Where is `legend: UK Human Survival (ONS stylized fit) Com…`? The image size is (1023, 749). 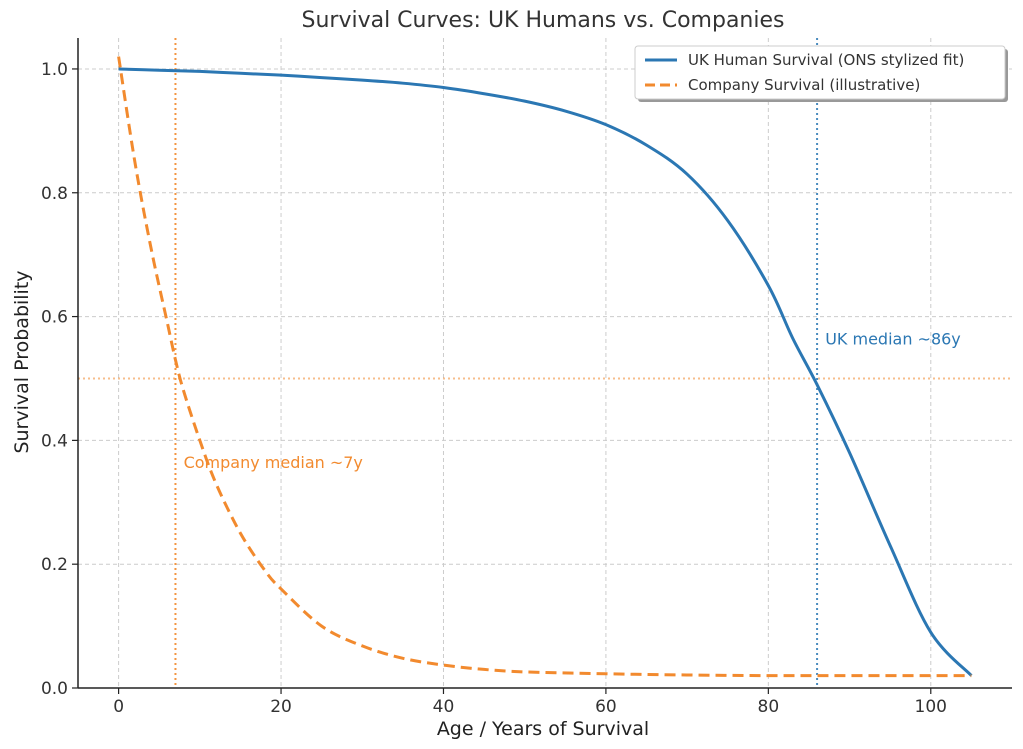
legend: UK Human Survival (ONS stylized fit) Com… is located at coordinates (821, 73).